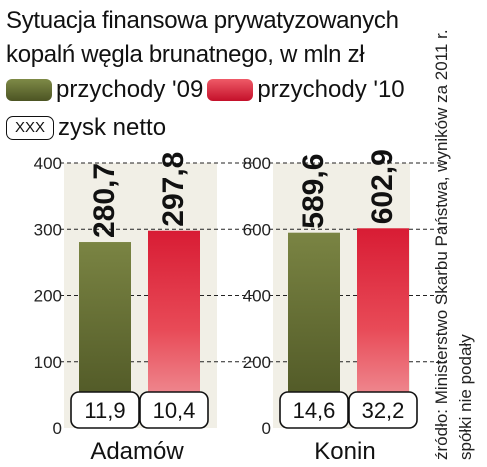  Describe the element at coordinates (30, 128) in the screenshot. I see `legend-net-profit-box: XXX` at that location.